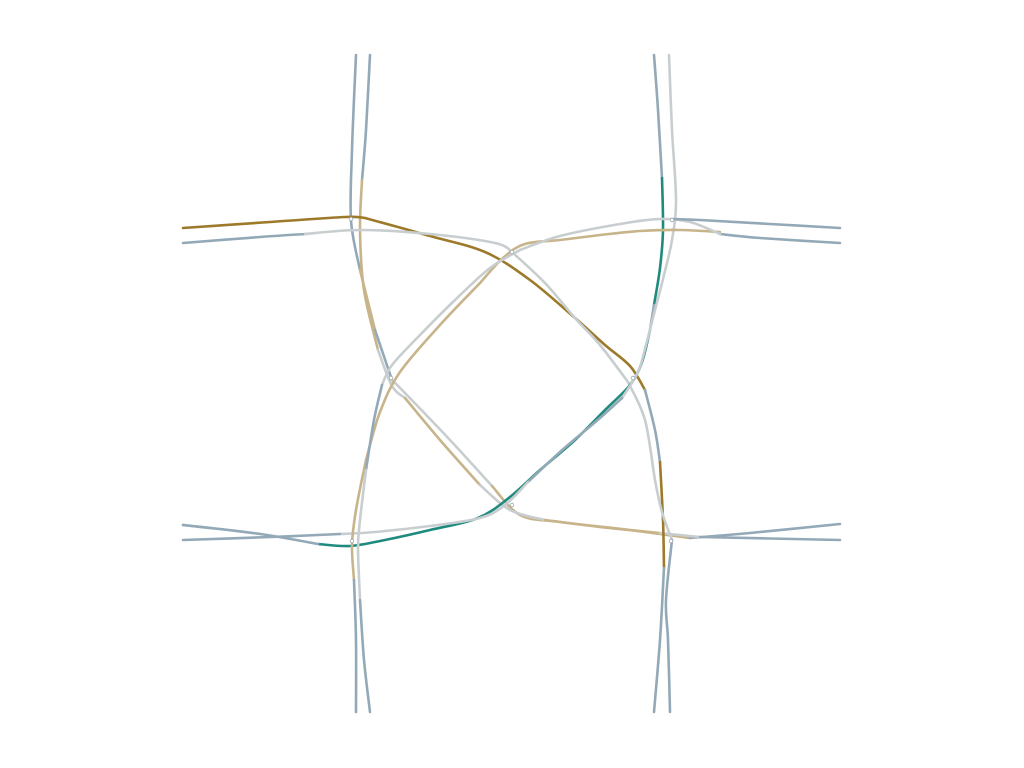 Image resolution: width=1024 pixels, height=768 pixels. I want to click on strand-i, so click(756, 223).